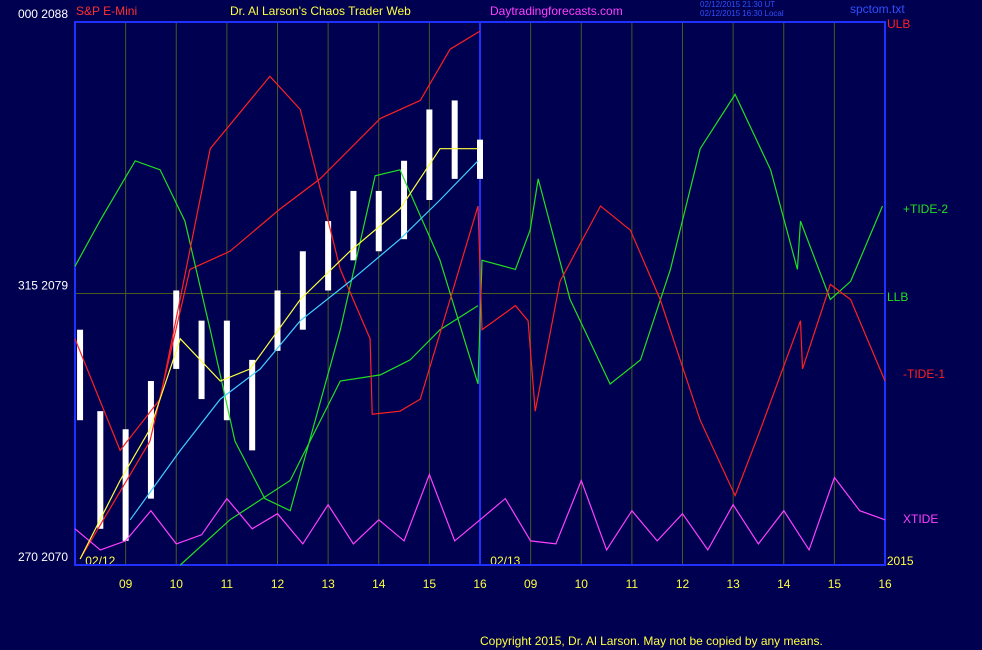 The height and width of the screenshot is (650, 982). What do you see at coordinates (100, 561) in the screenshot?
I see `date-label: 02/12` at bounding box center [100, 561].